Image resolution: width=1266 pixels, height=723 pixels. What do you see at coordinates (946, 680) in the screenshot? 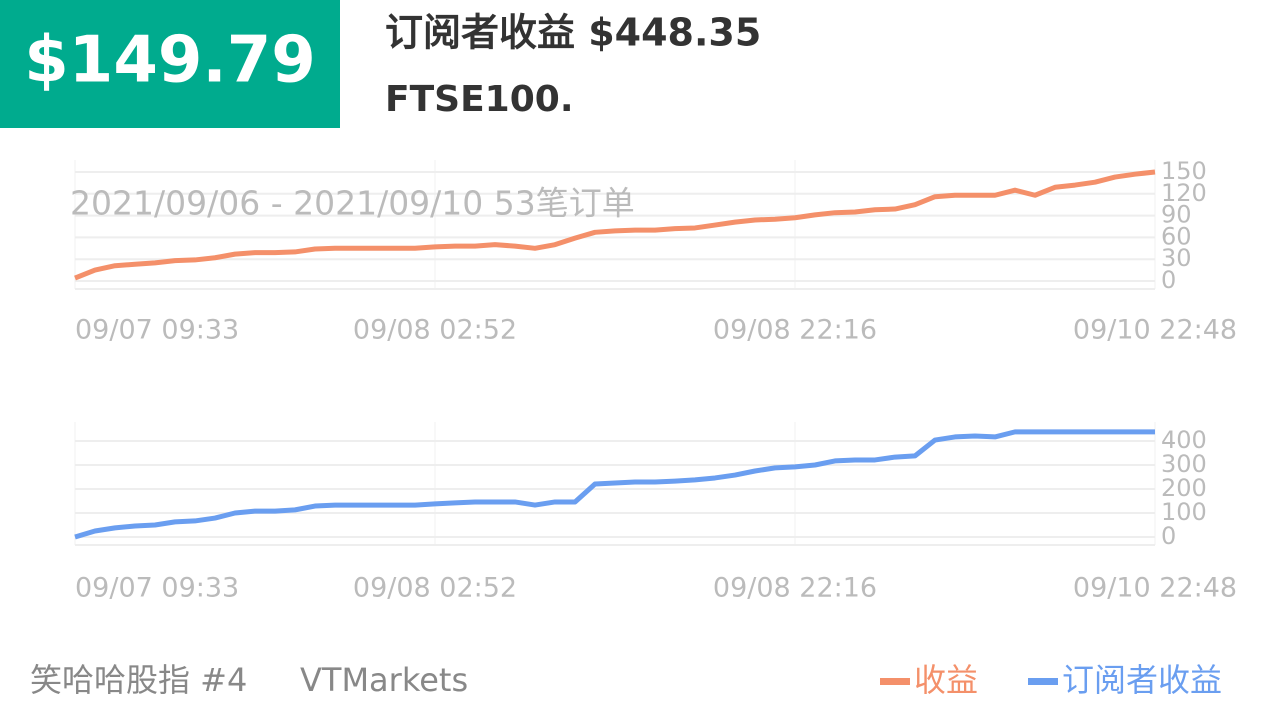
I see `legend-label: 收益` at bounding box center [946, 680].